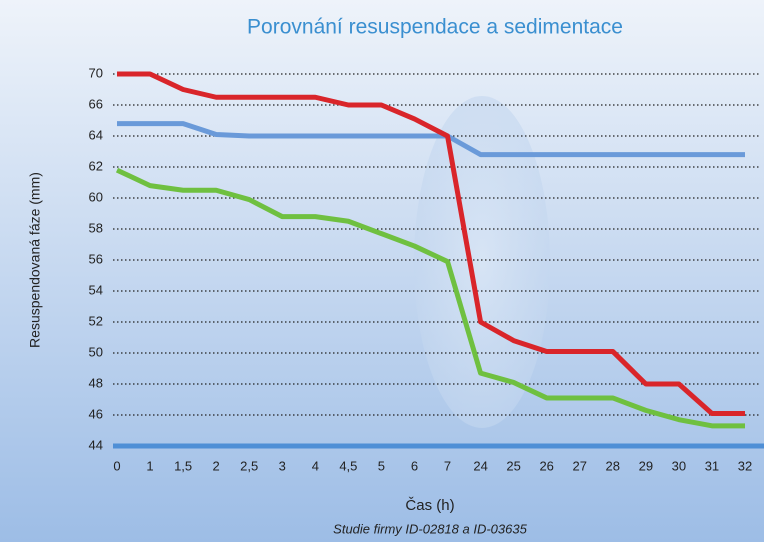  What do you see at coordinates (96, 134) in the screenshot?
I see `y-tick-label: 64` at bounding box center [96, 134].